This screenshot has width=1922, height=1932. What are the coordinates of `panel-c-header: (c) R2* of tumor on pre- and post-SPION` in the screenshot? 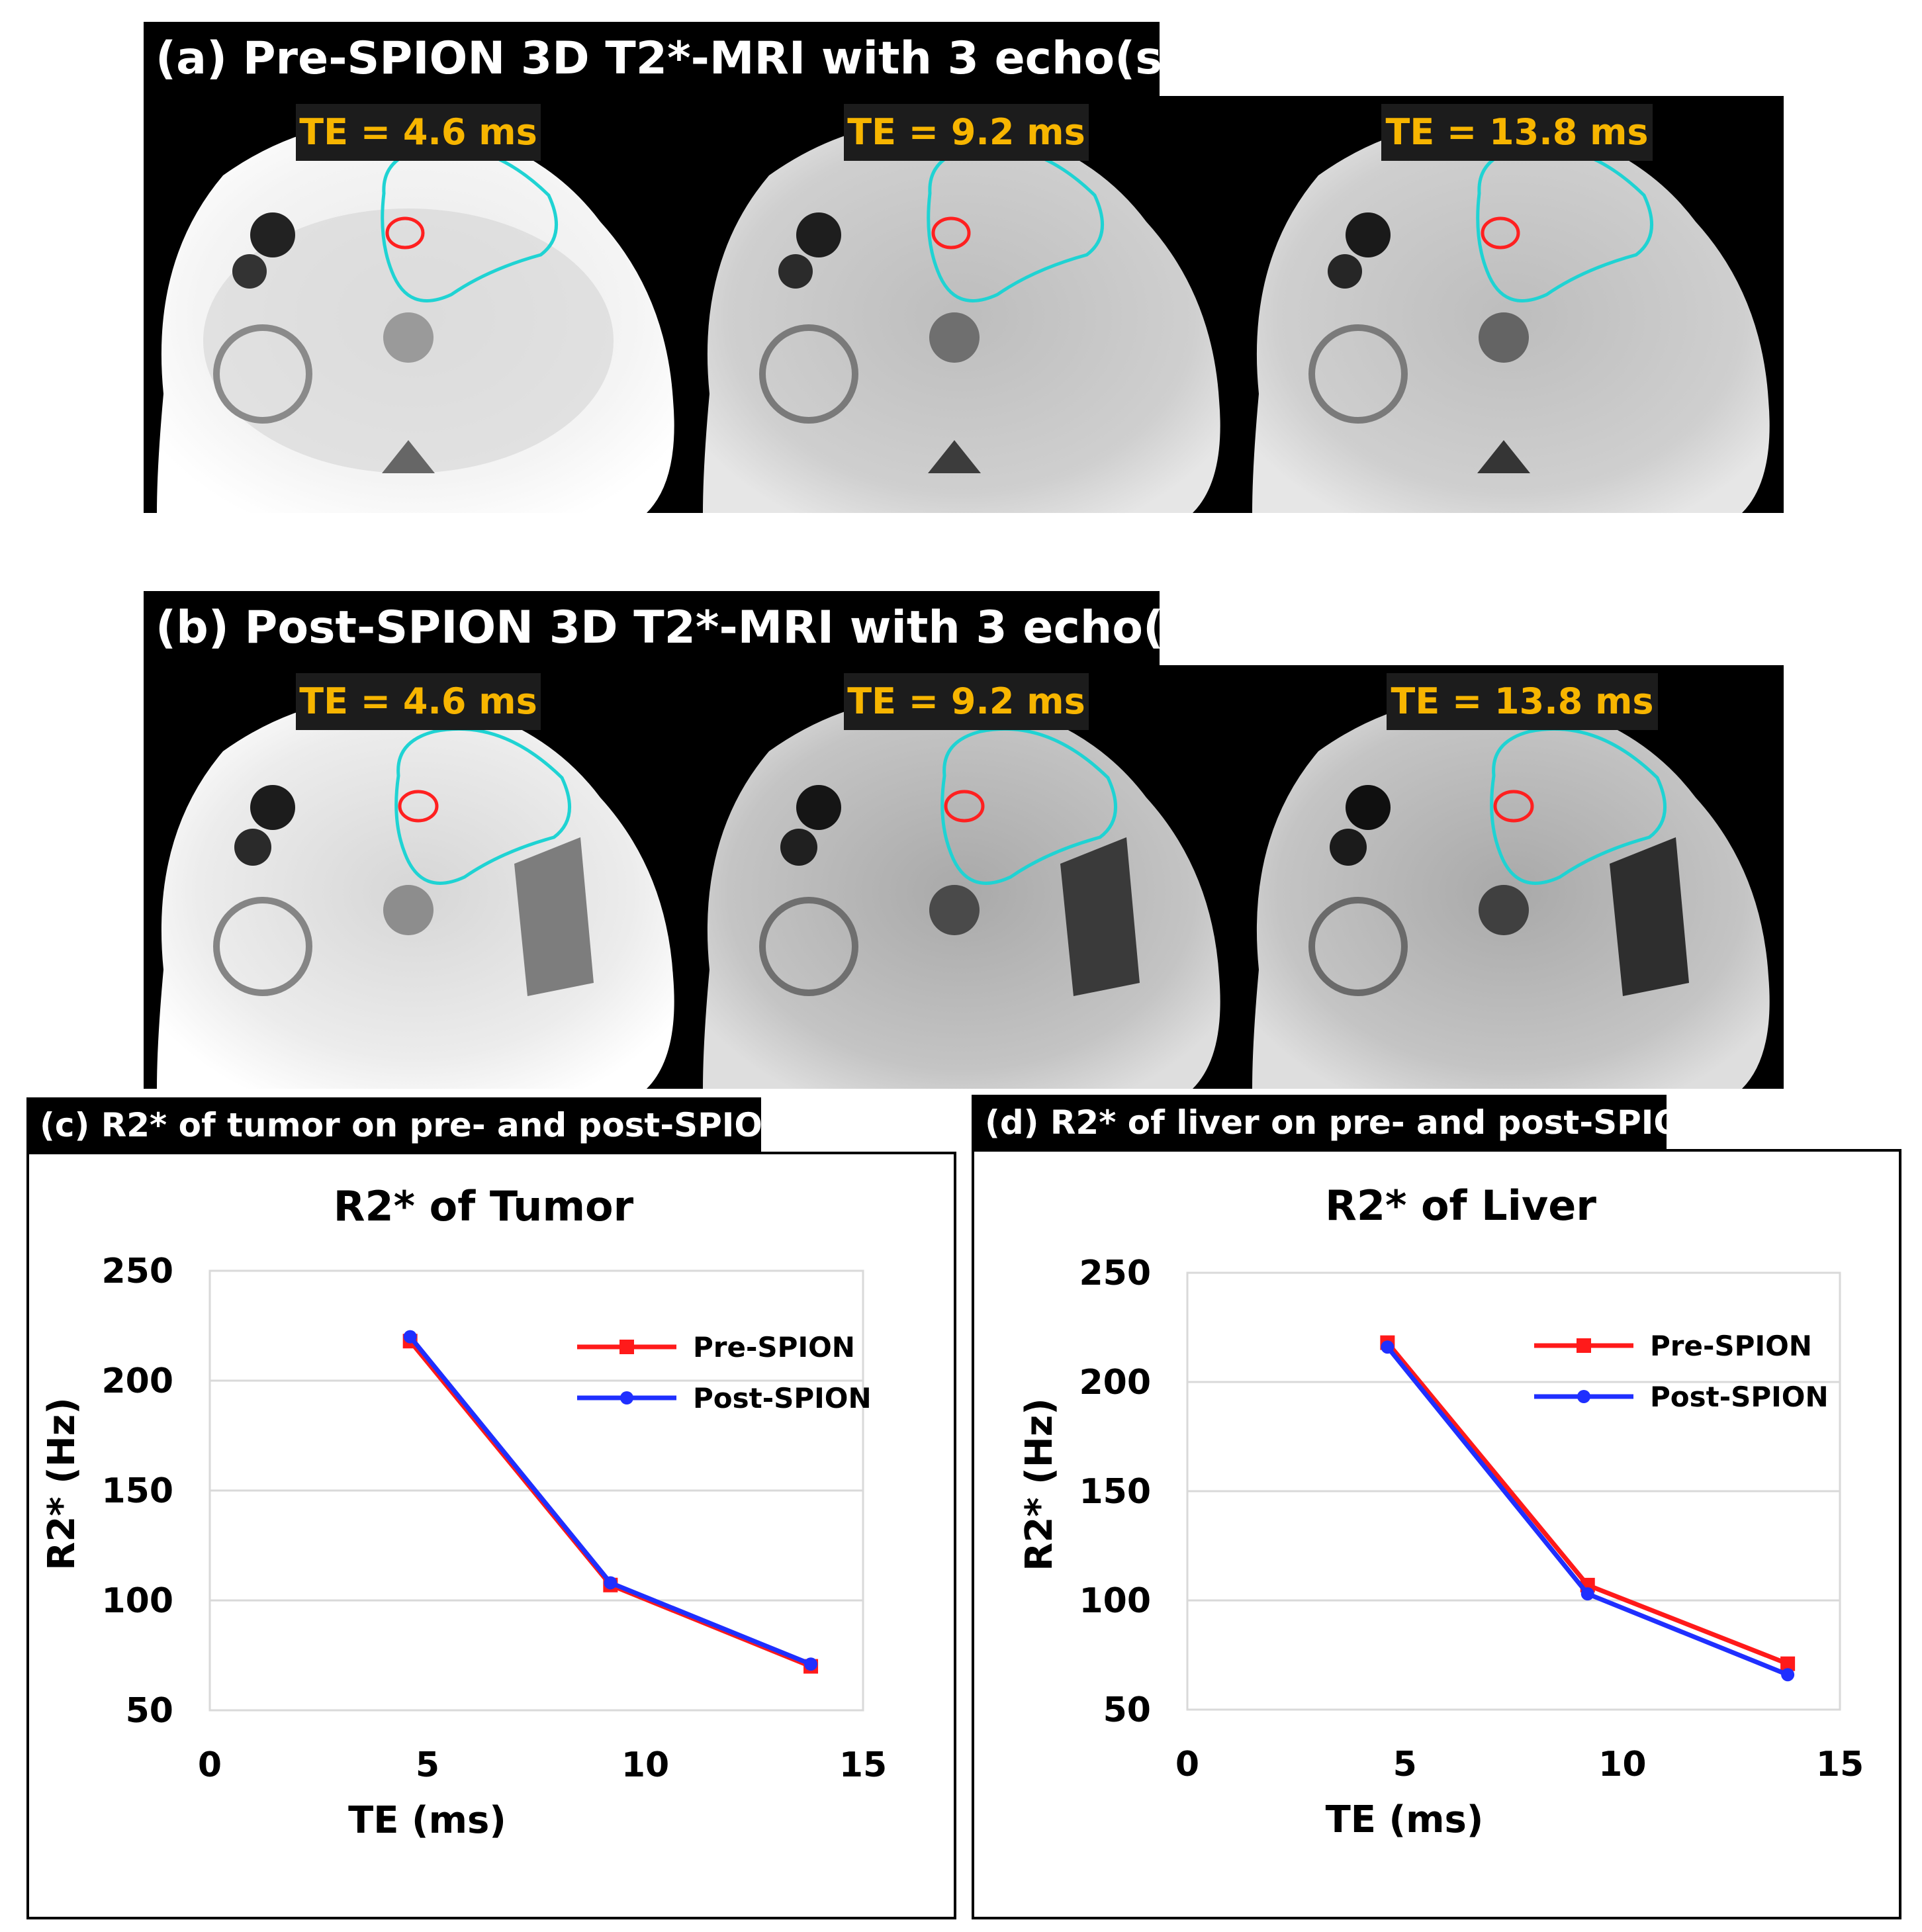 It's located at (408, 1125).